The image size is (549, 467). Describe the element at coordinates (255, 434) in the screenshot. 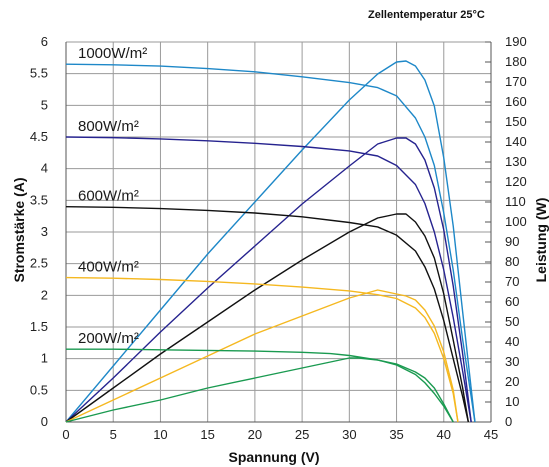

I see `x-tick-label: 20` at that location.